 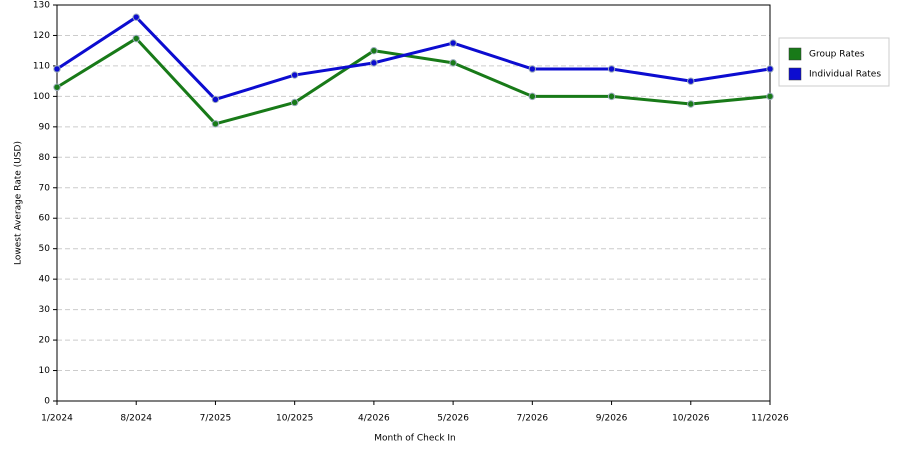 I want to click on x-tick-label: 7/2025, so click(x=216, y=419).